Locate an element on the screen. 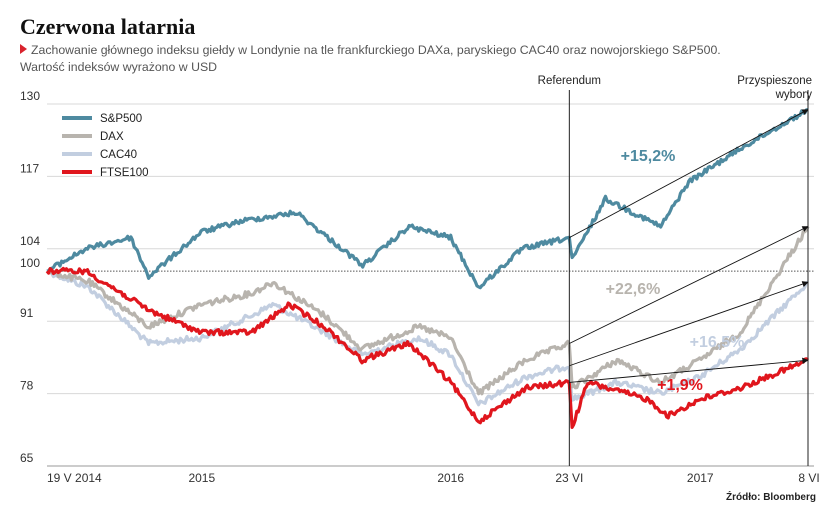 Image resolution: width=830 pixels, height=520 pixels. x-tick-label-5: 8 VI is located at coordinates (808, 478).